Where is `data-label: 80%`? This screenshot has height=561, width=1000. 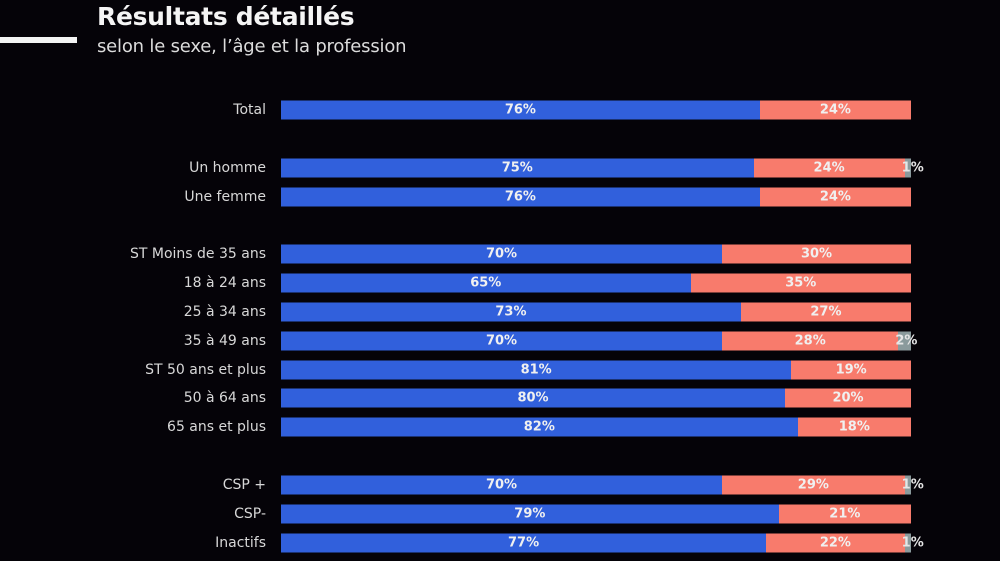
data-label: 80% is located at coordinates (533, 398).